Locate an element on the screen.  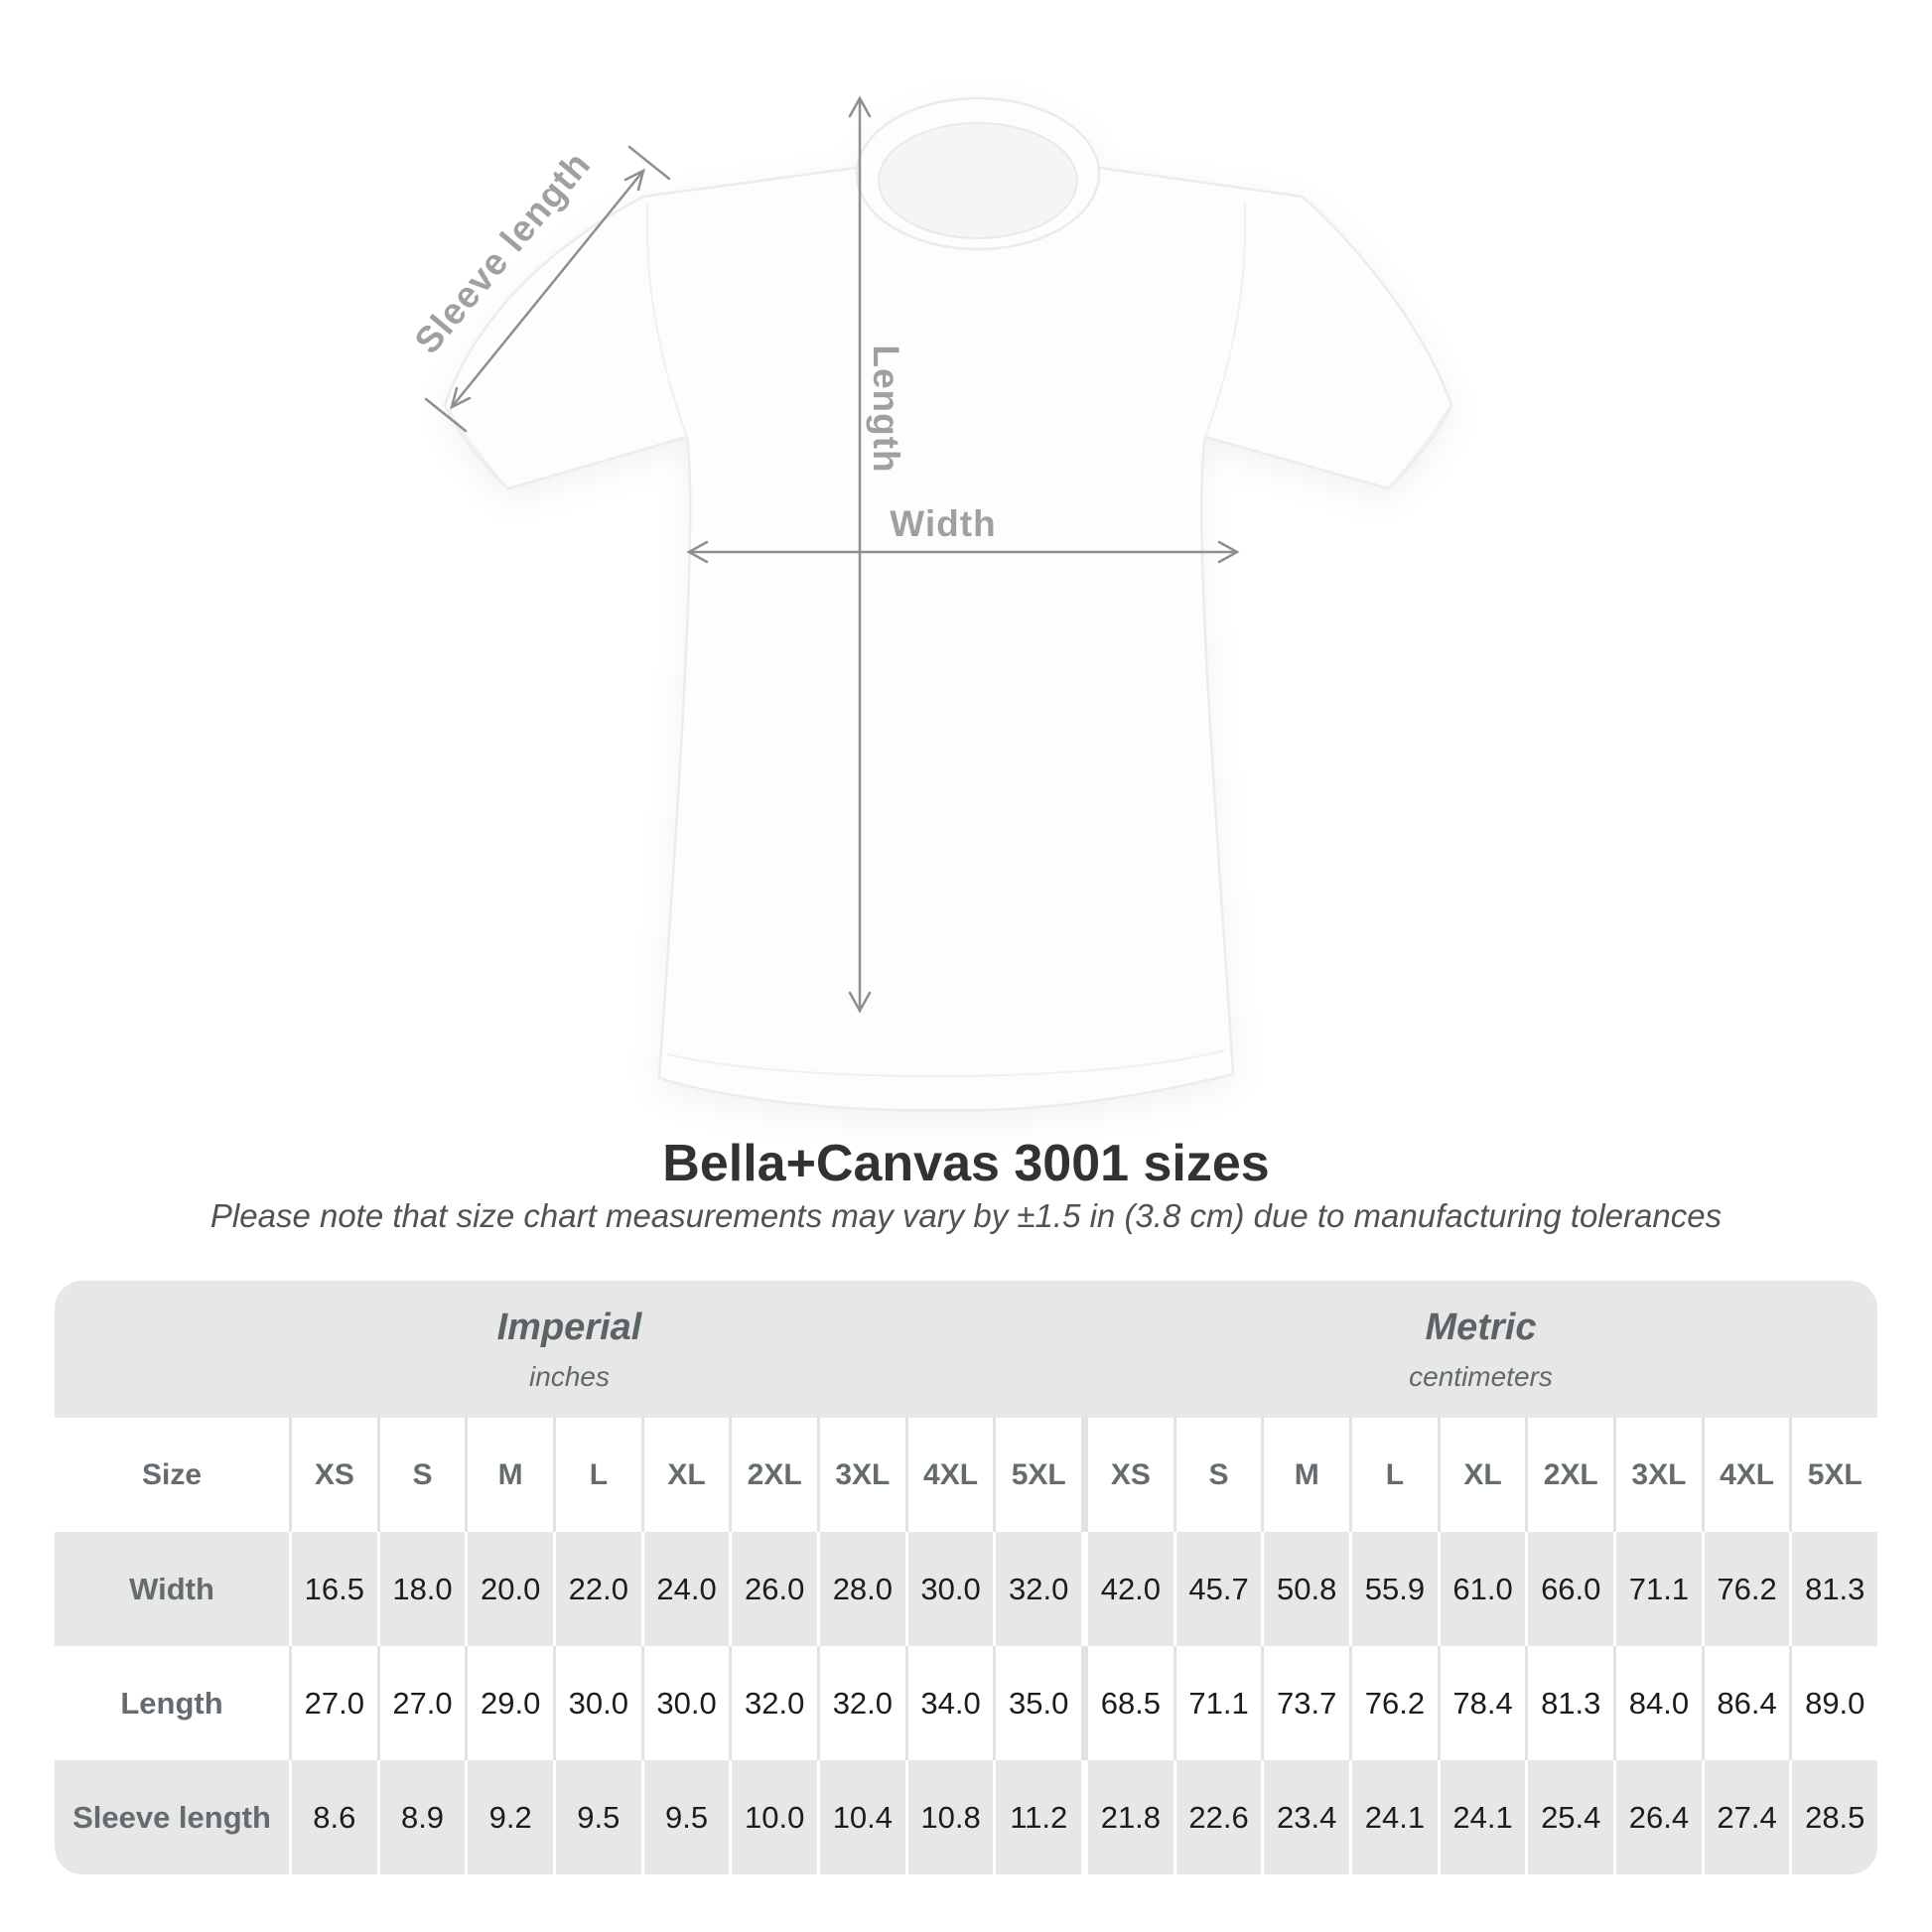
unit-header-band: Imperial inches Metric centimeters is located at coordinates (966, 1350).